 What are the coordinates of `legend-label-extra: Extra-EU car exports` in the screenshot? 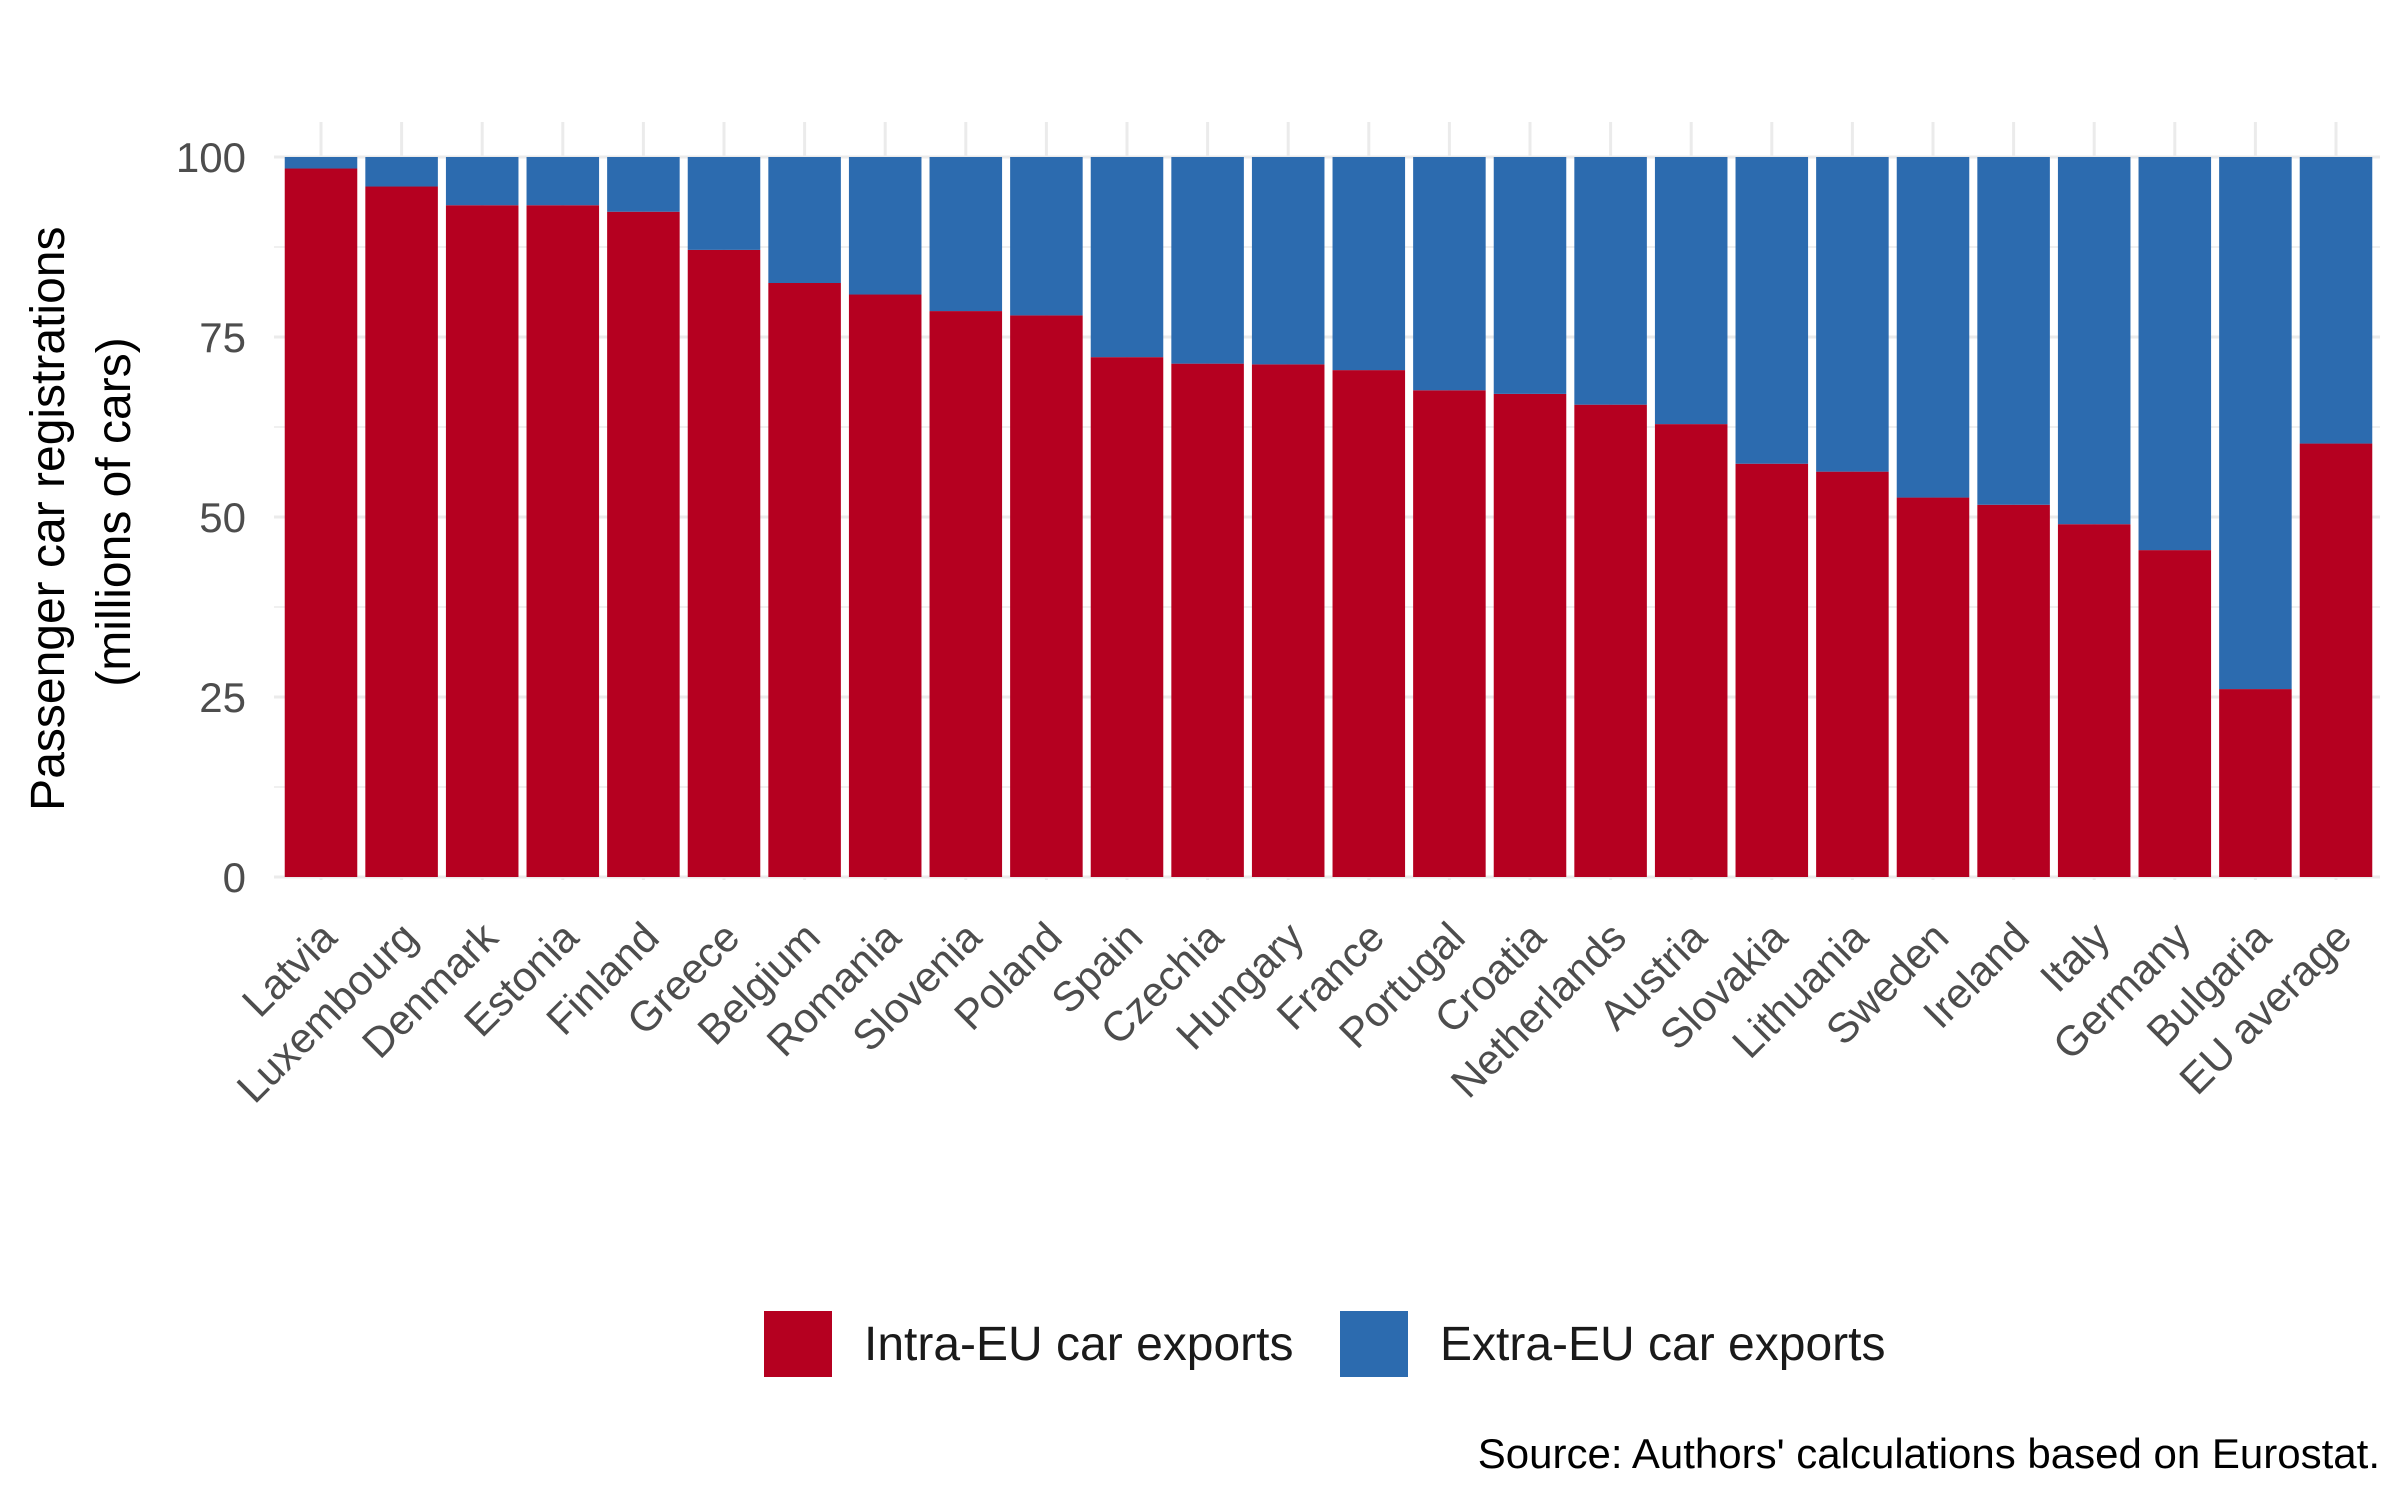 It's located at (1662, 1344).